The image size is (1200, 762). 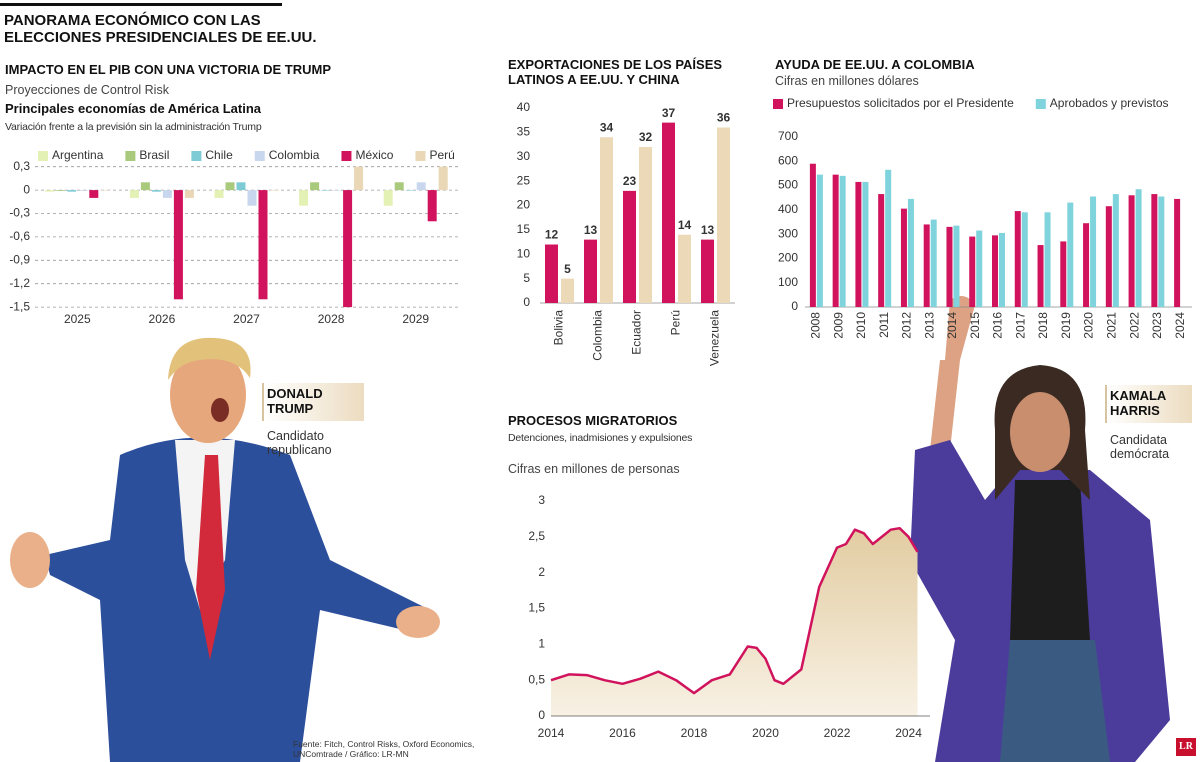 What do you see at coordinates (541, 644) in the screenshot?
I see `y-tick-label: 1` at bounding box center [541, 644].